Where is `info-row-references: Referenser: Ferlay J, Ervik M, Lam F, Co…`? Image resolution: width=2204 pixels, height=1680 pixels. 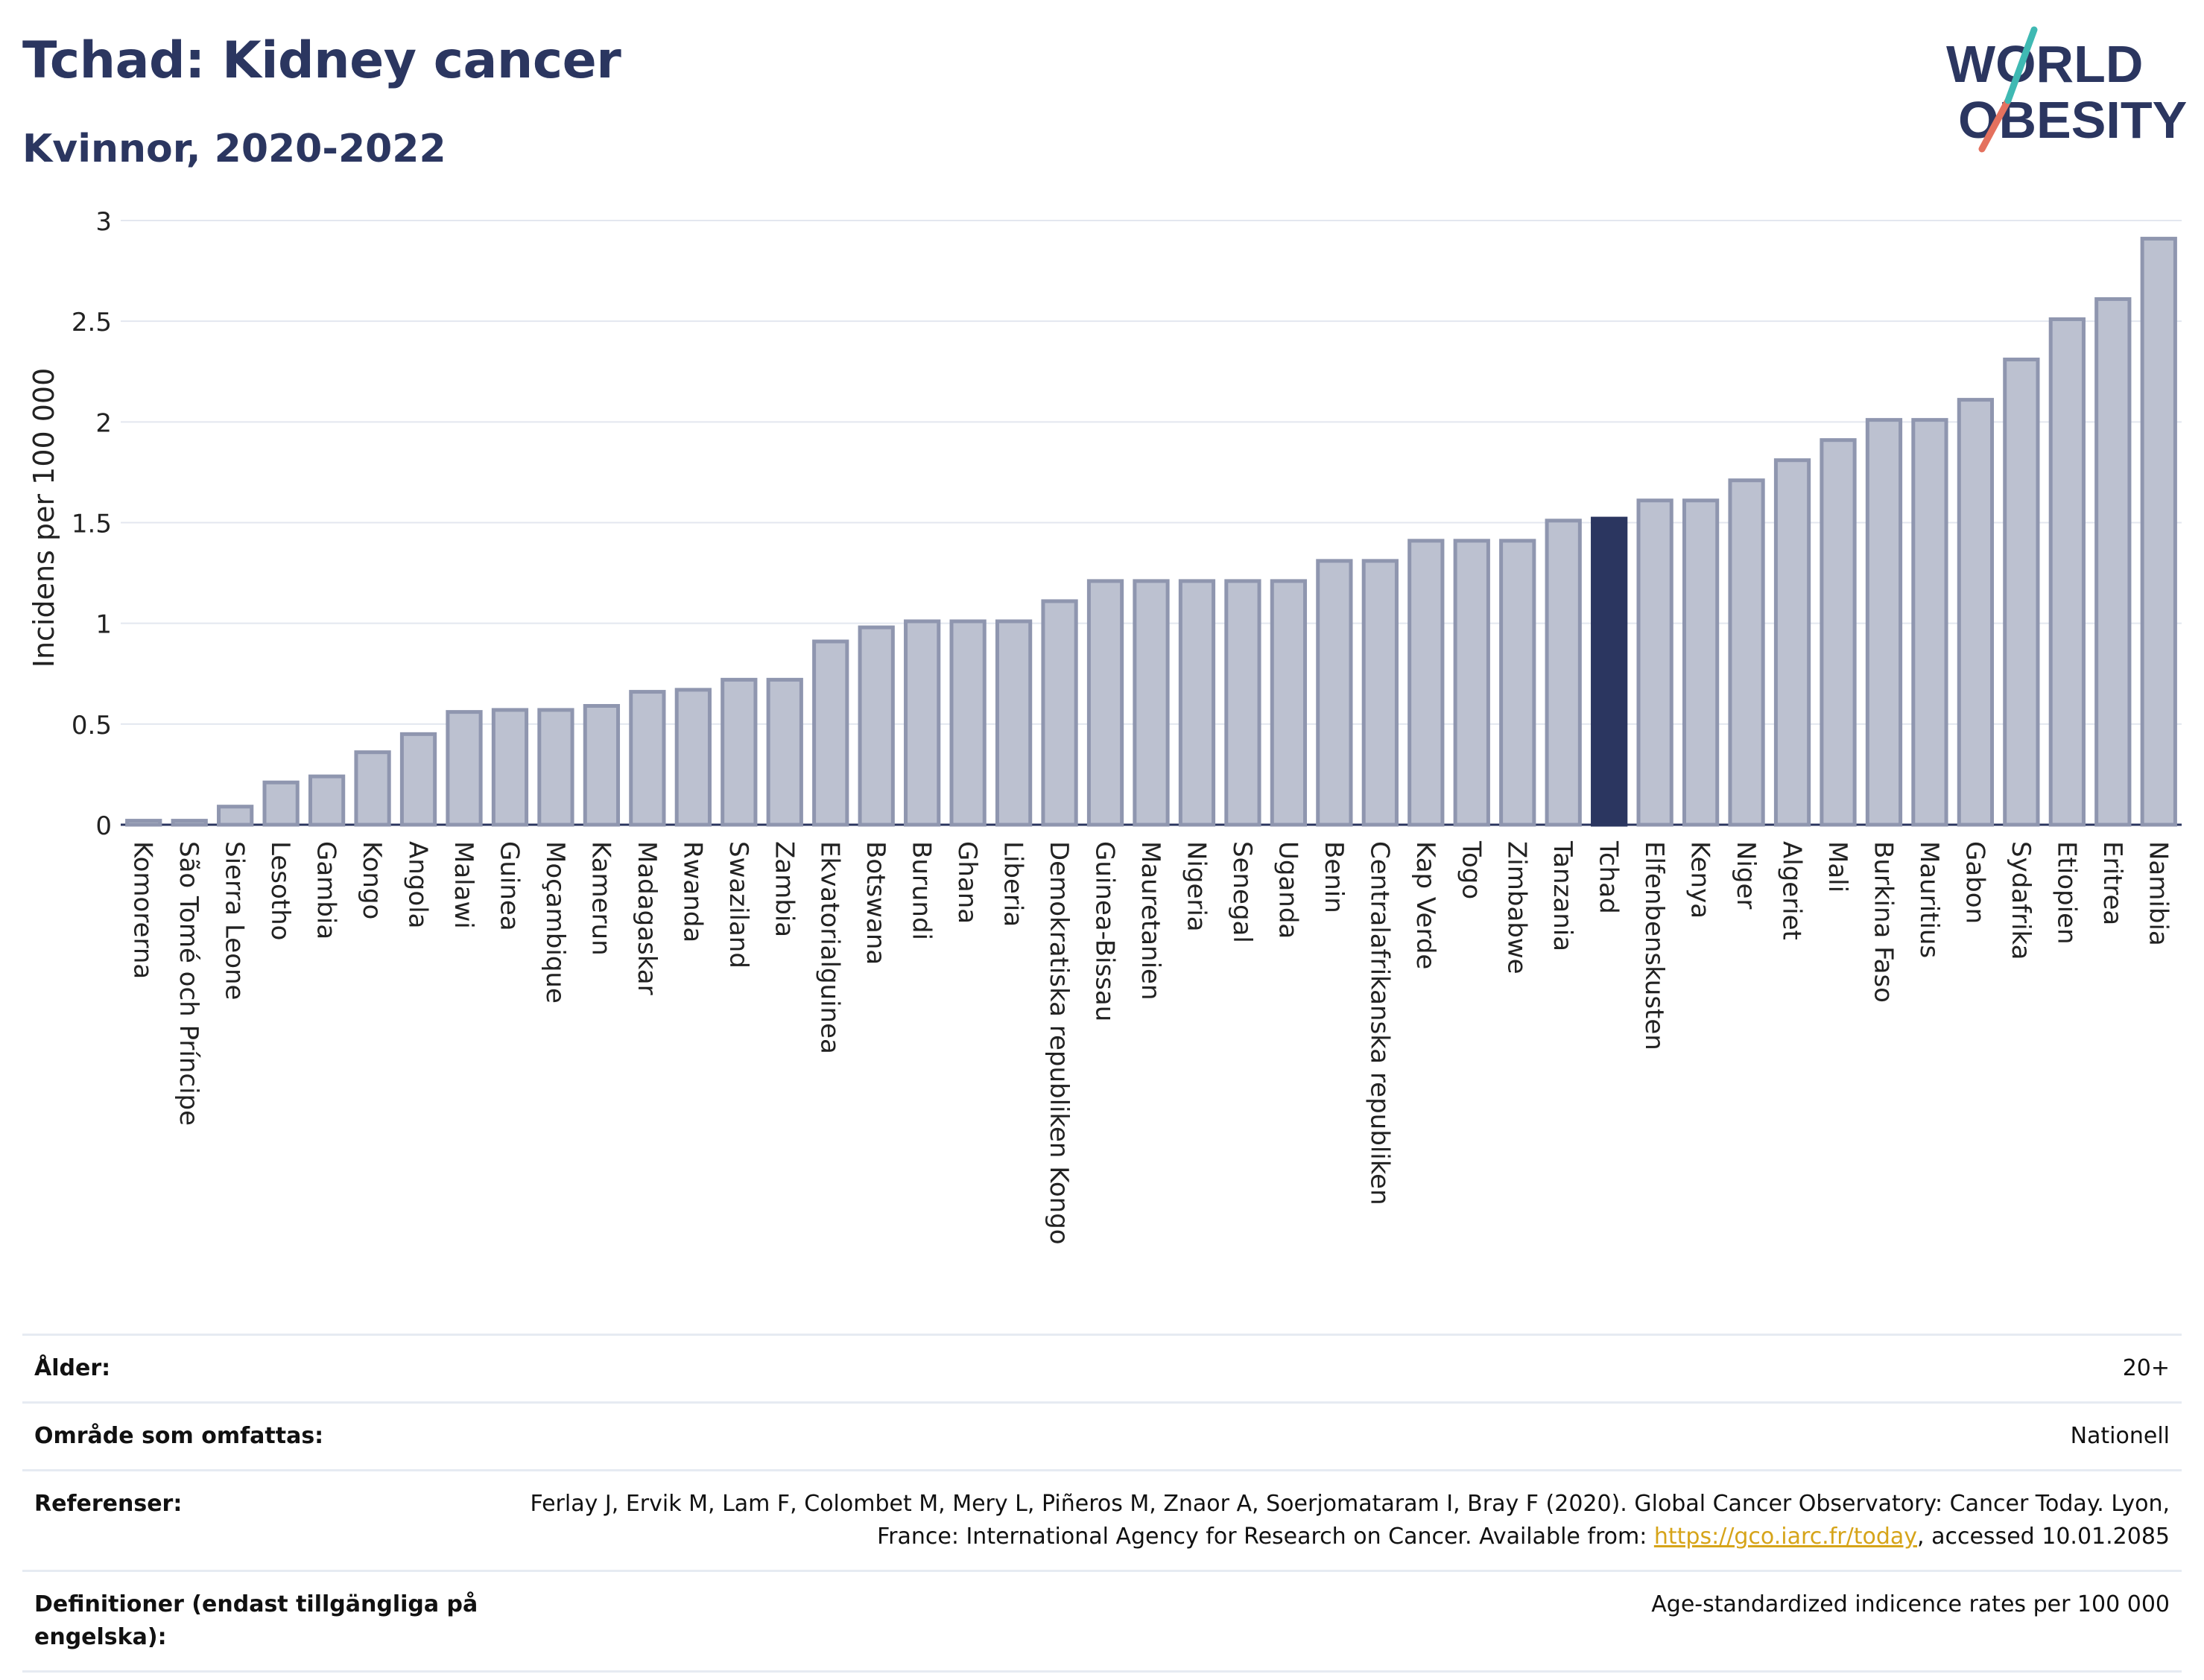
info-row-references: Referenser: Ferlay J, Ervik M, Lam F, Co… is located at coordinates (1102, 1519).